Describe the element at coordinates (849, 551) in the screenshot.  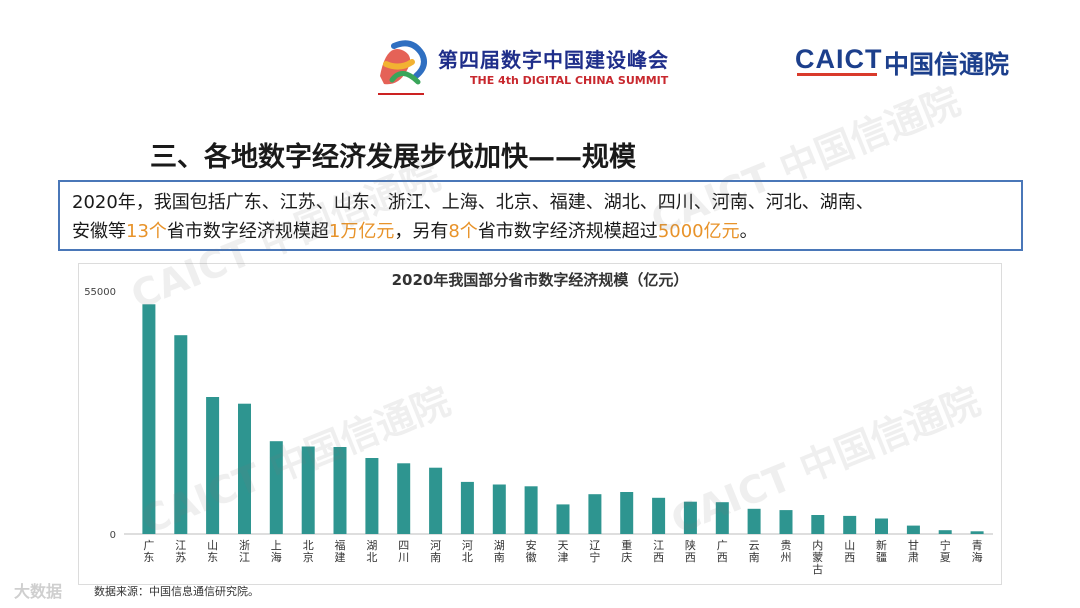
I see `x-tick-label: 山西` at that location.